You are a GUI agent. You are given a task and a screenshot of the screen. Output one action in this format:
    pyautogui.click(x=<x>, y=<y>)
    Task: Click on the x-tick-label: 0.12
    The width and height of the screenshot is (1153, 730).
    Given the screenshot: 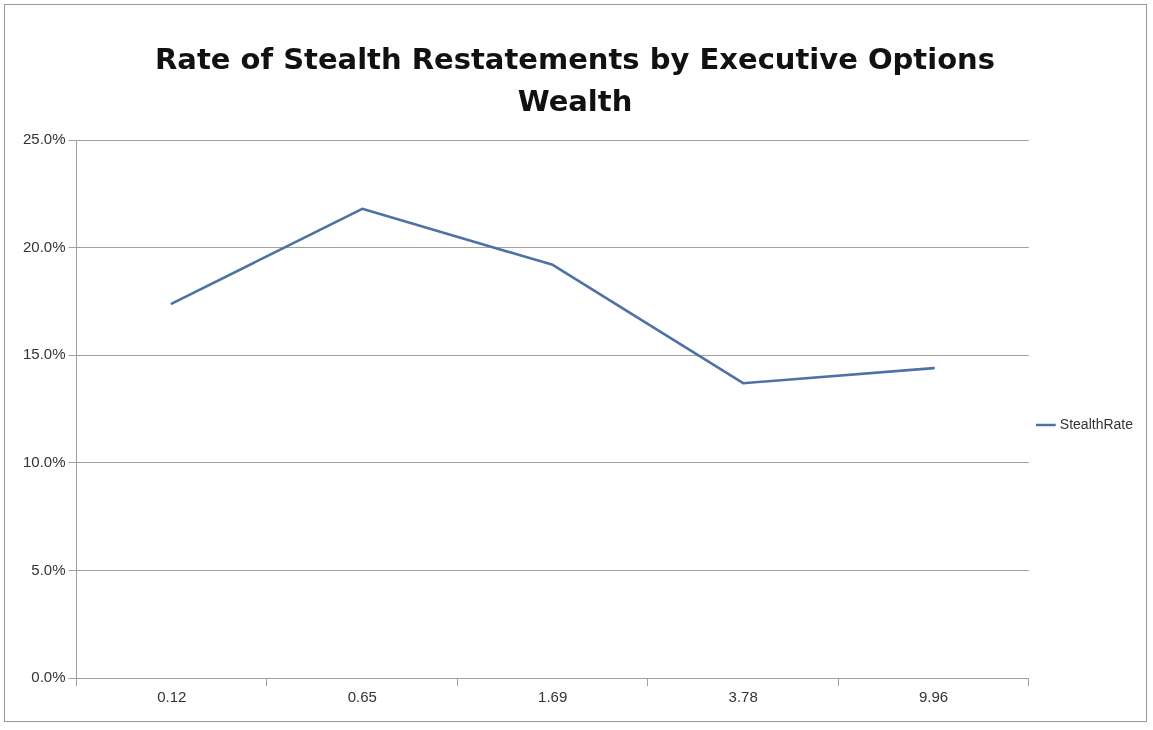 What is the action you would take?
    pyautogui.click(x=172, y=697)
    